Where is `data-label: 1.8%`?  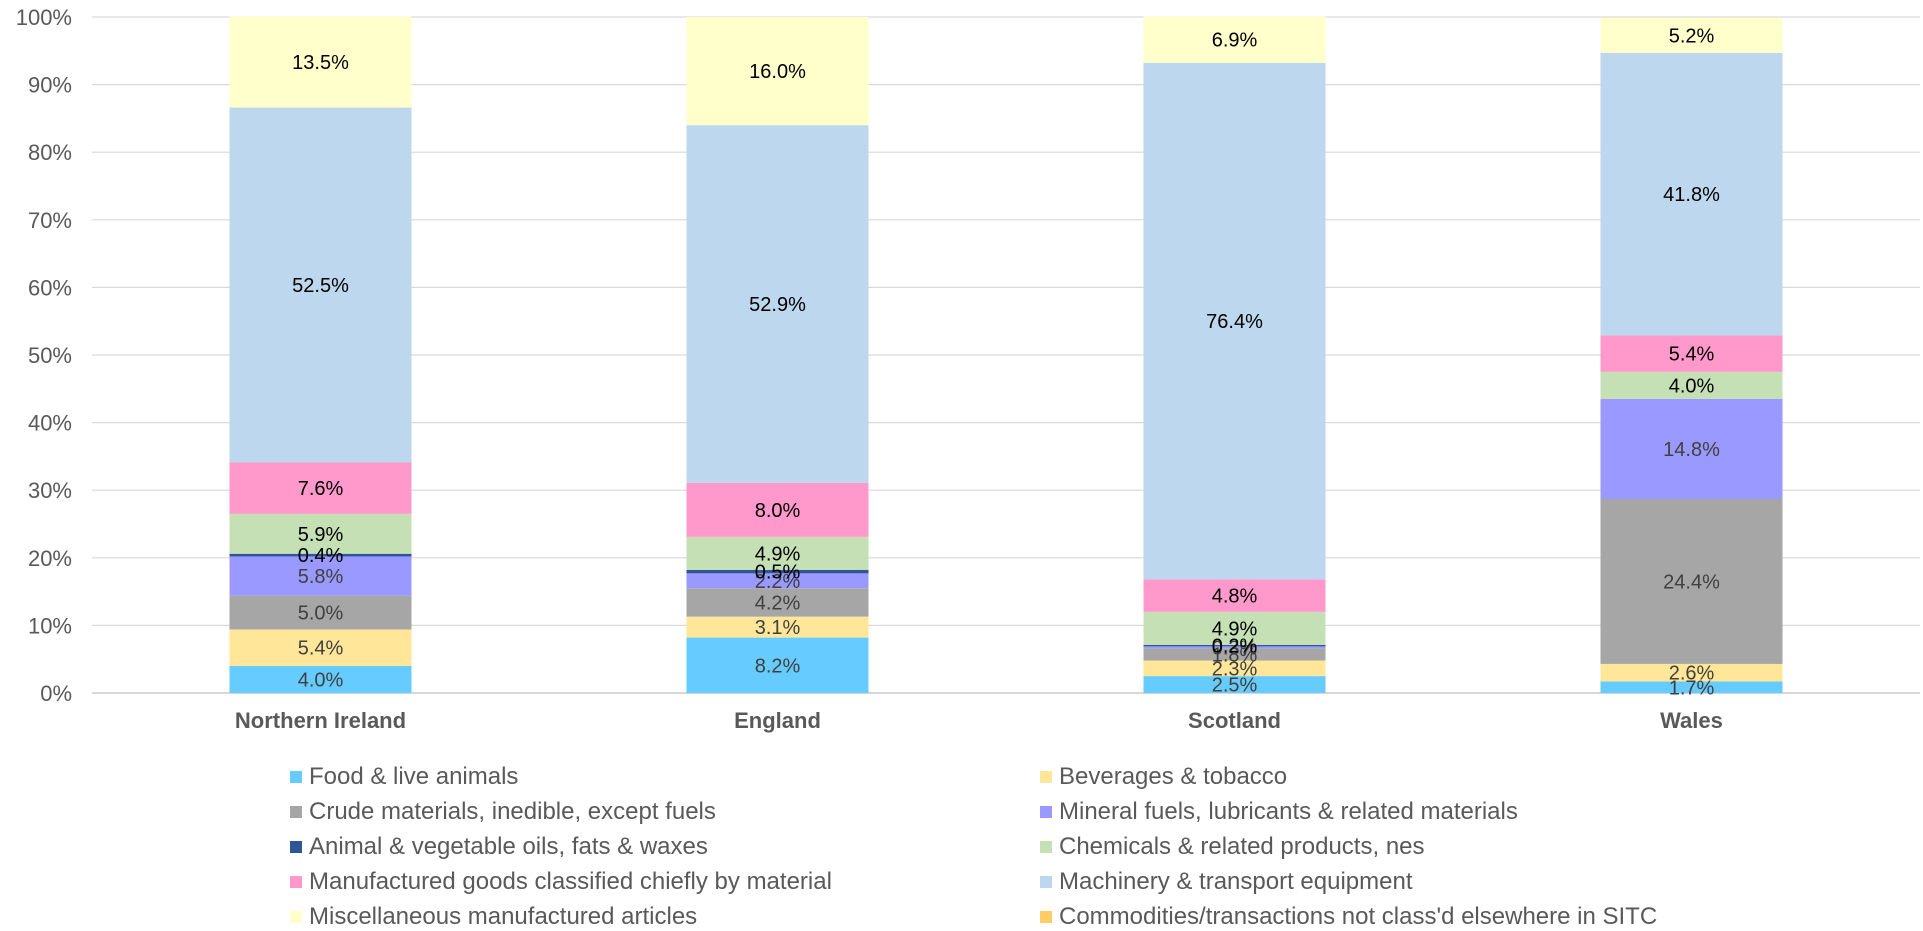 data-label: 1.8% is located at coordinates (1235, 655).